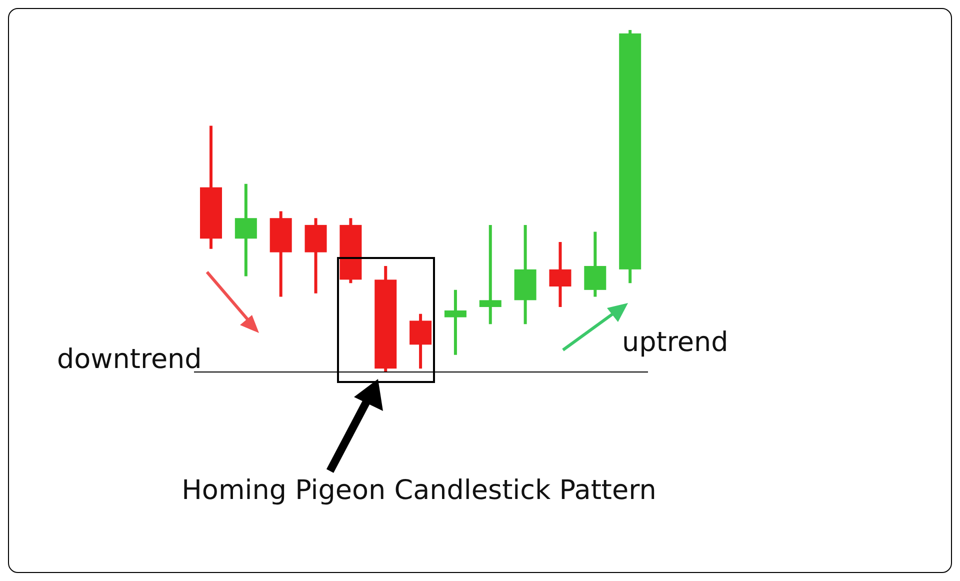 This screenshot has width=960, height=581. Describe the element at coordinates (676, 342) in the screenshot. I see `annotation: uptrend` at that location.